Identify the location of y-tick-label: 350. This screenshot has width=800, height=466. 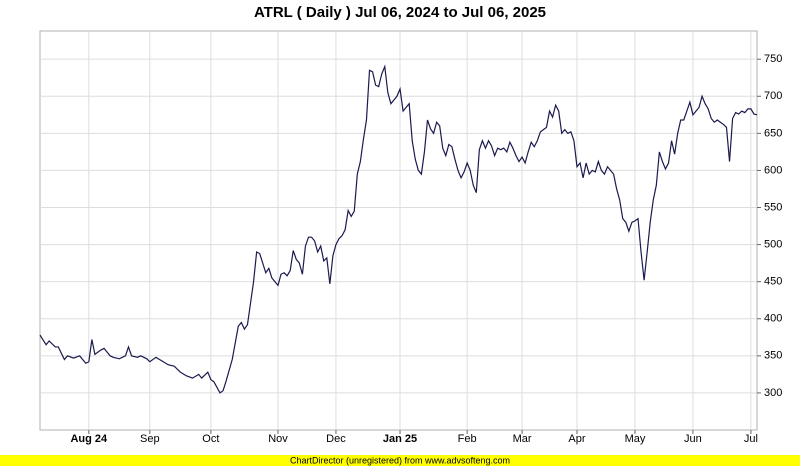
(773, 356).